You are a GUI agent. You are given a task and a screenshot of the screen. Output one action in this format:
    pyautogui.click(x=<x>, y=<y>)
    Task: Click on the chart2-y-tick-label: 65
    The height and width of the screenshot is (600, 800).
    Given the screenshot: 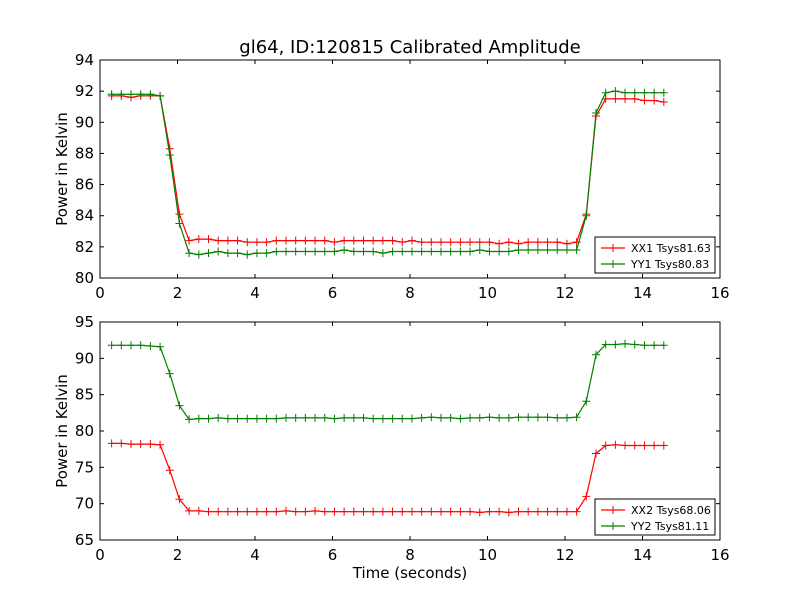 What is the action you would take?
    pyautogui.click(x=84, y=540)
    